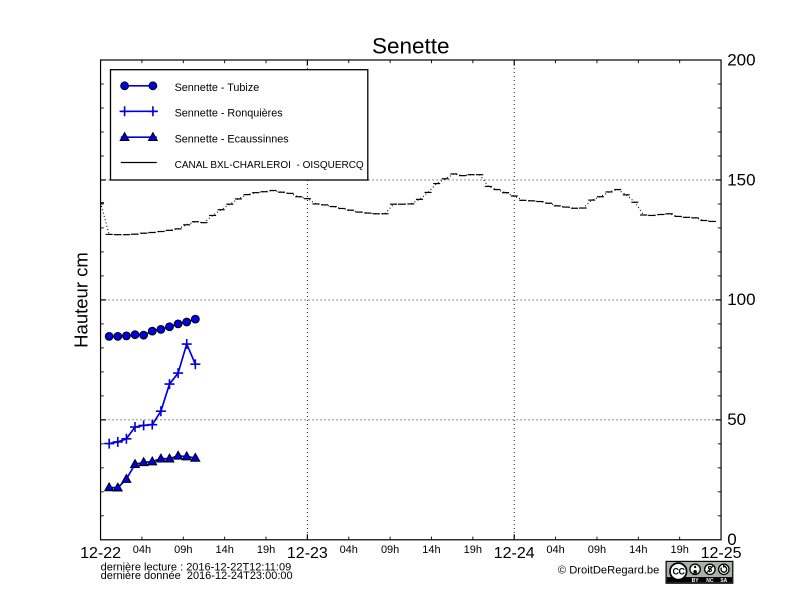  Describe the element at coordinates (411, 46) in the screenshot. I see `svg-text: Senette` at that location.